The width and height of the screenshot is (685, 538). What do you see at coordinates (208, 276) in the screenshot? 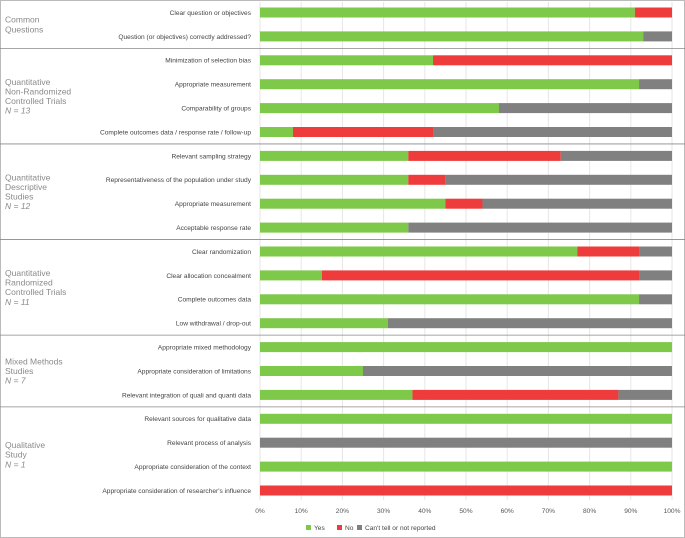
I see `row-label: Clear allocation concealment` at bounding box center [208, 276].